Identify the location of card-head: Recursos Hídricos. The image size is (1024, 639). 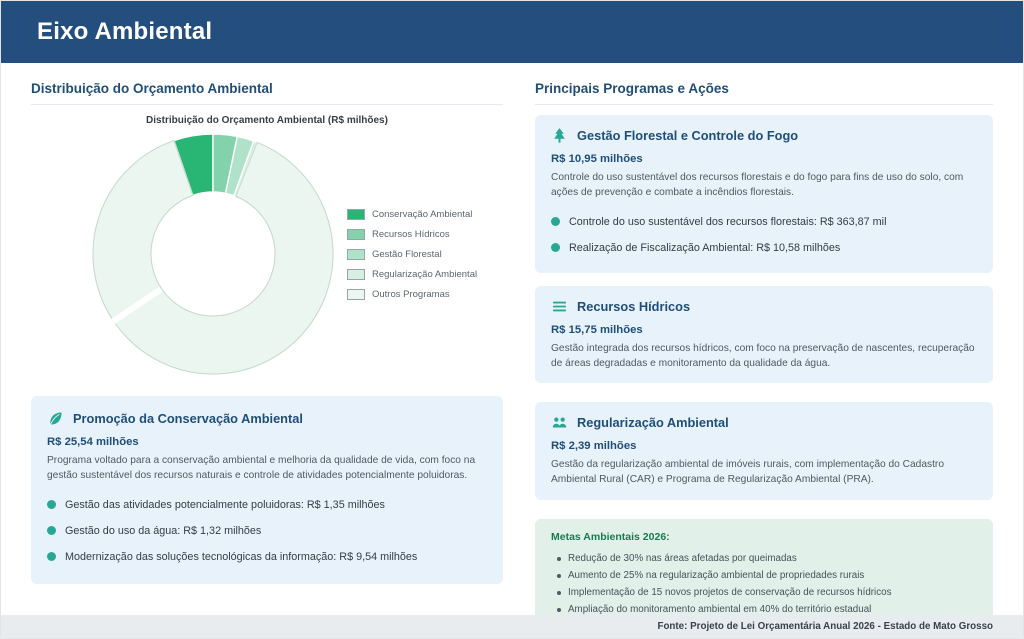
(764, 306).